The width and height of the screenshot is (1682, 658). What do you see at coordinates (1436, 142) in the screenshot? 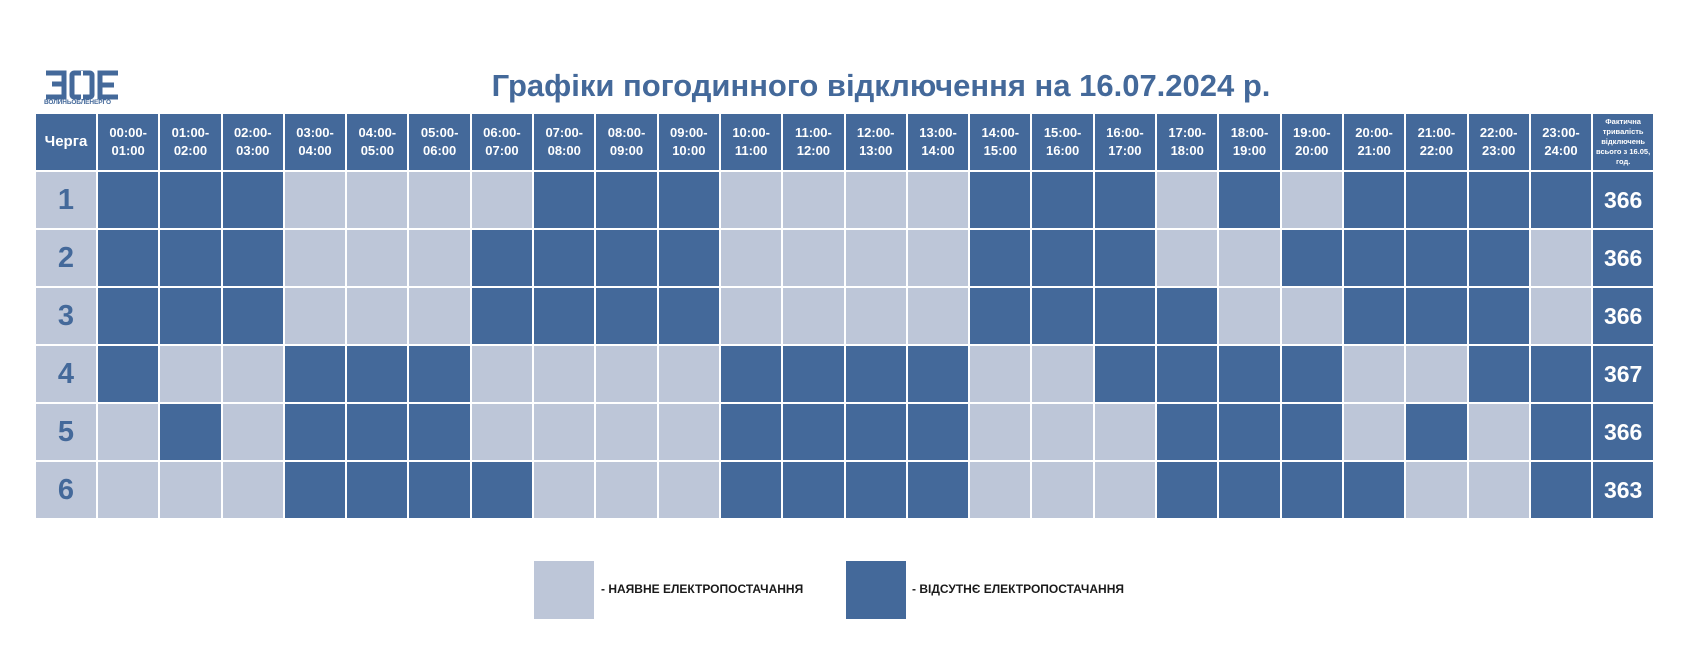
I see `hour-header: 21:00- 22:00` at bounding box center [1436, 142].